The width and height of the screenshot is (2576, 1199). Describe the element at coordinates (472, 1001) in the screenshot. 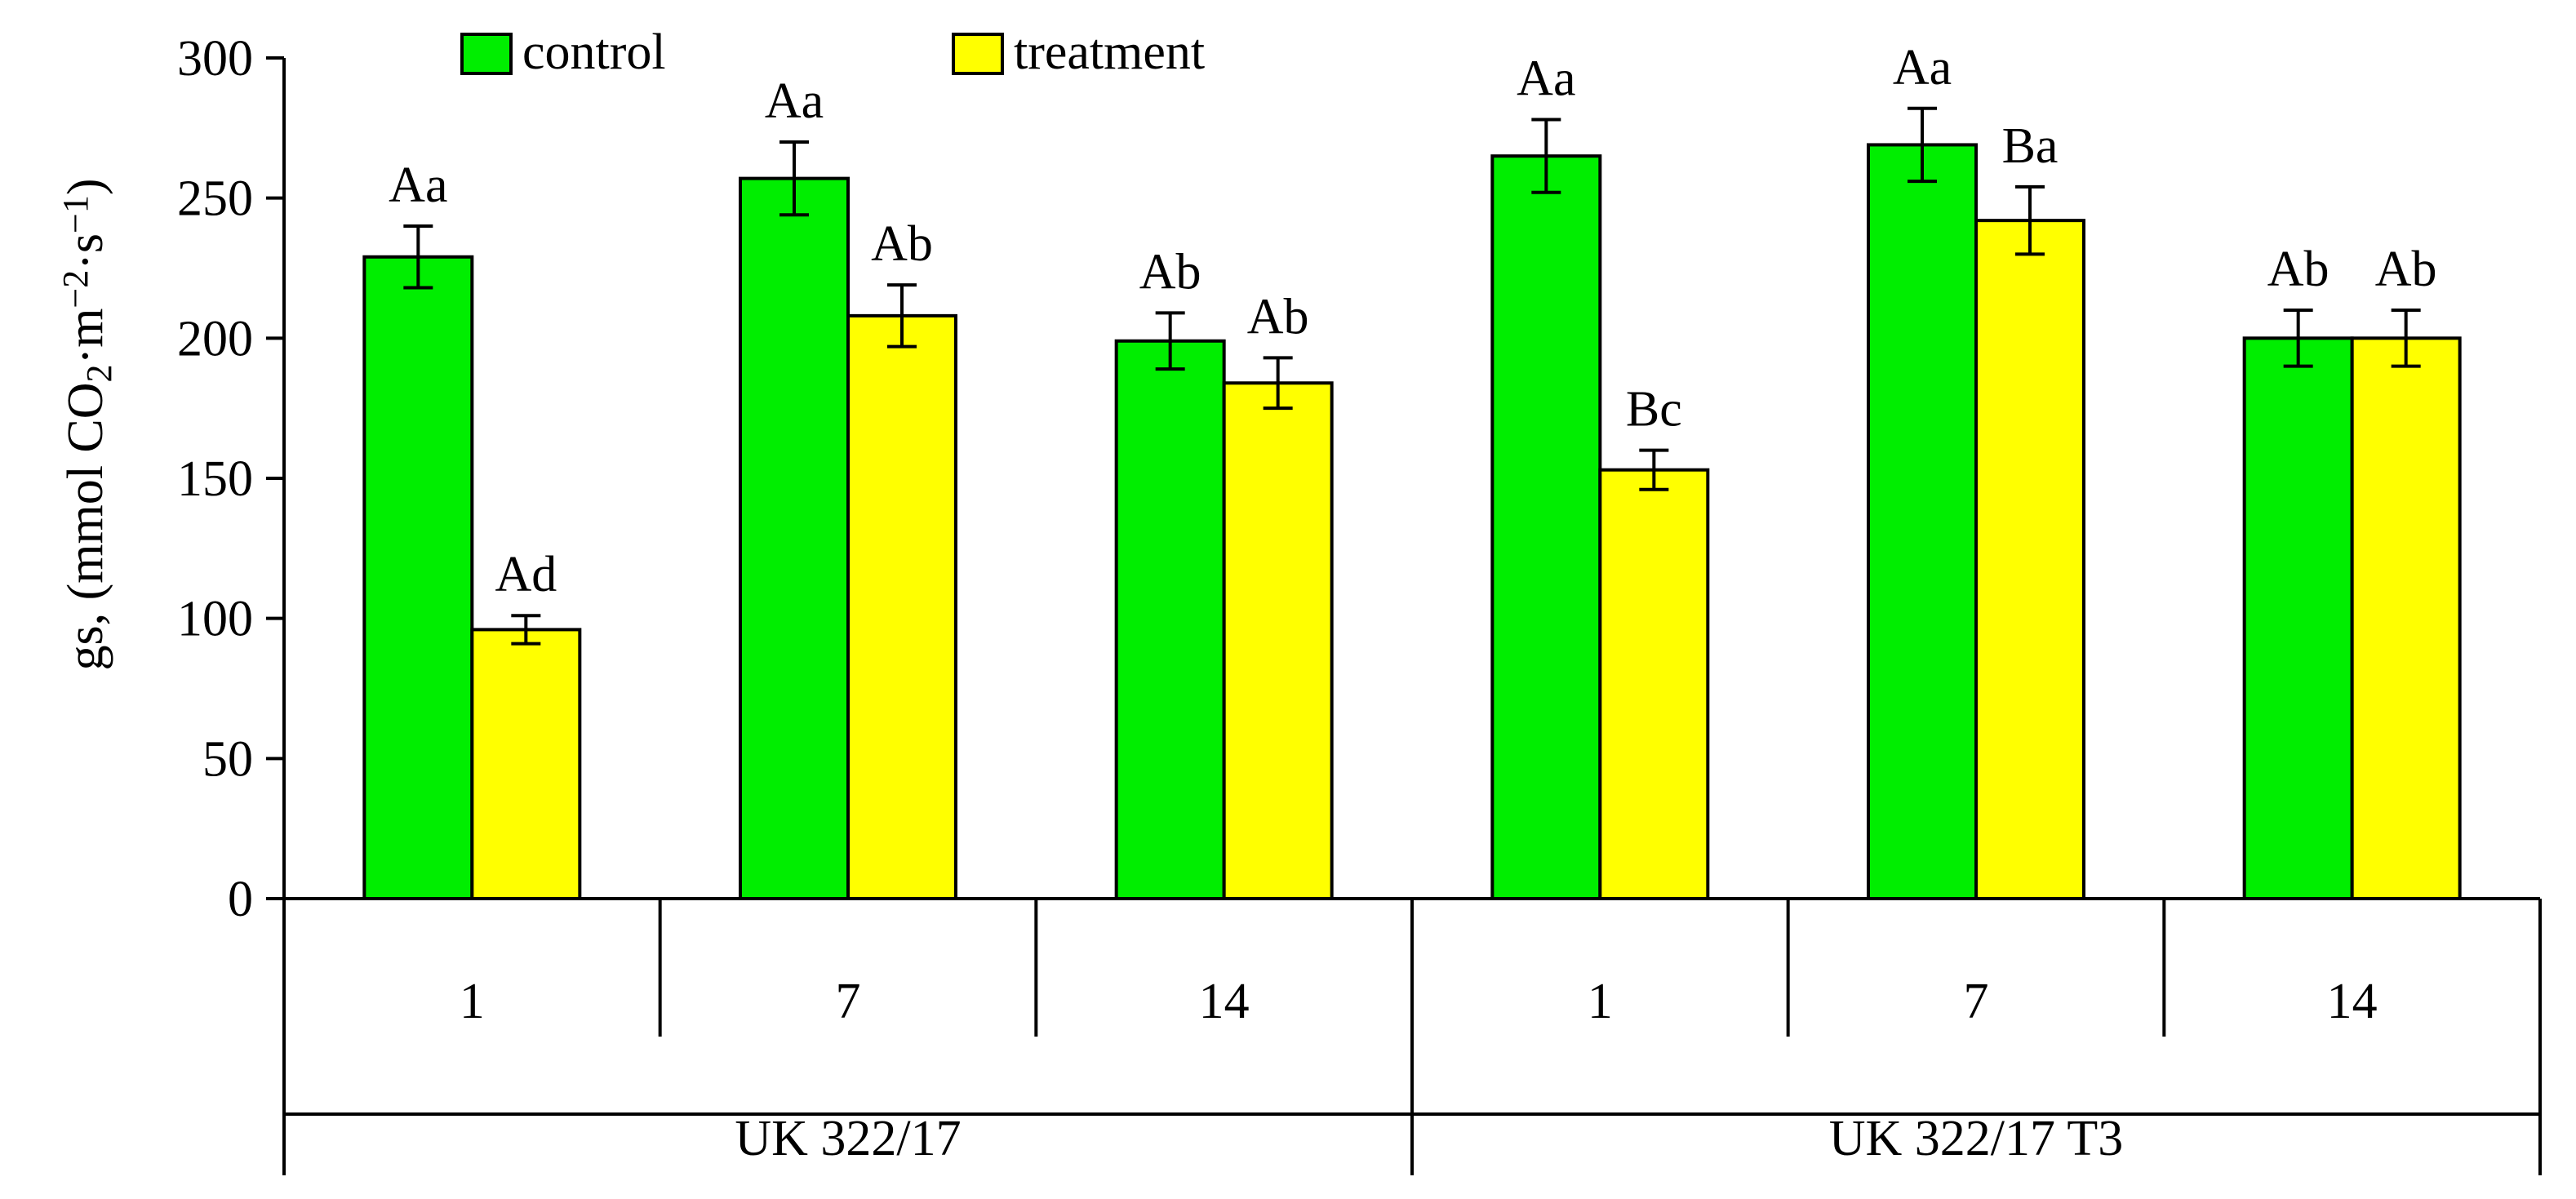

I see `category-label-1: 1` at that location.